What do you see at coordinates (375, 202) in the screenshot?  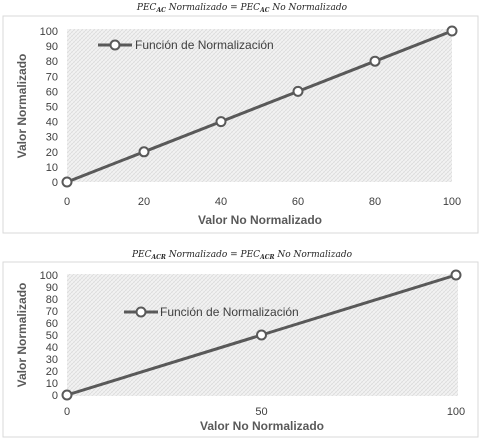 I see `x-tick-label: 80` at bounding box center [375, 202].